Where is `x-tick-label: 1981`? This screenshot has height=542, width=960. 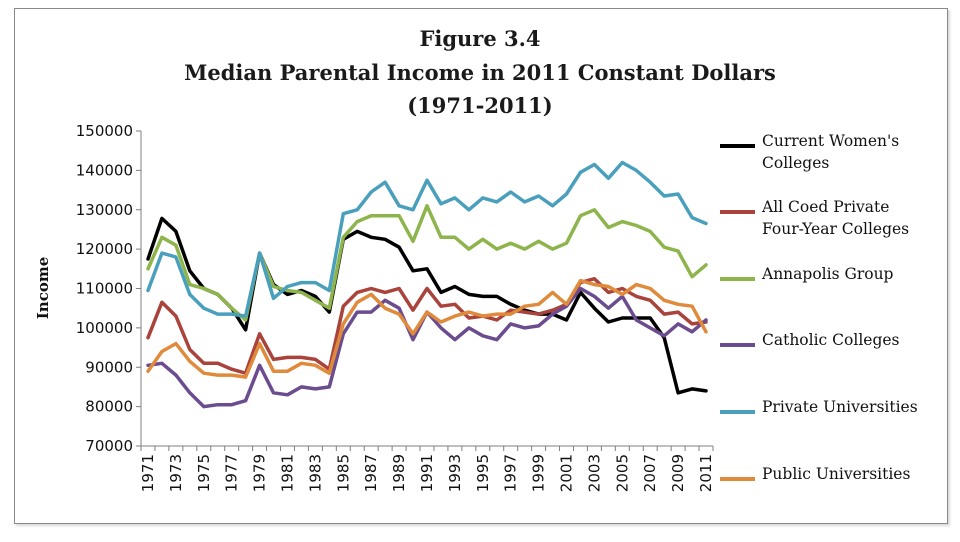 x-tick-label: 1981 is located at coordinates (287, 473).